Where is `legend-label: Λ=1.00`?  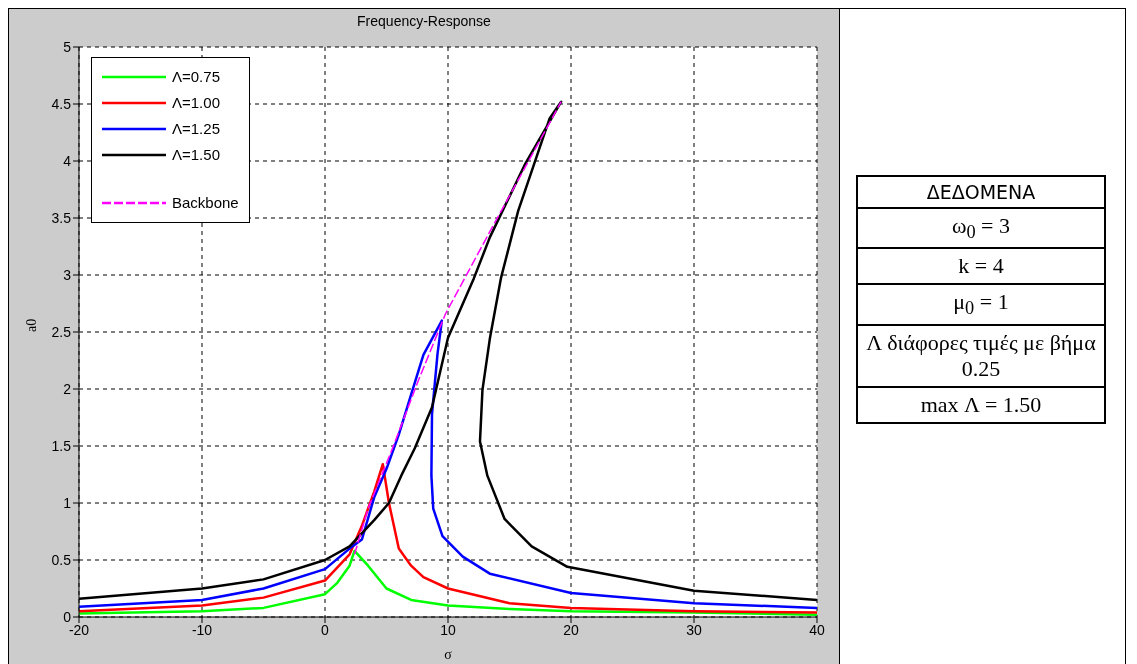
legend-label: Λ=1.00 is located at coordinates (196, 103).